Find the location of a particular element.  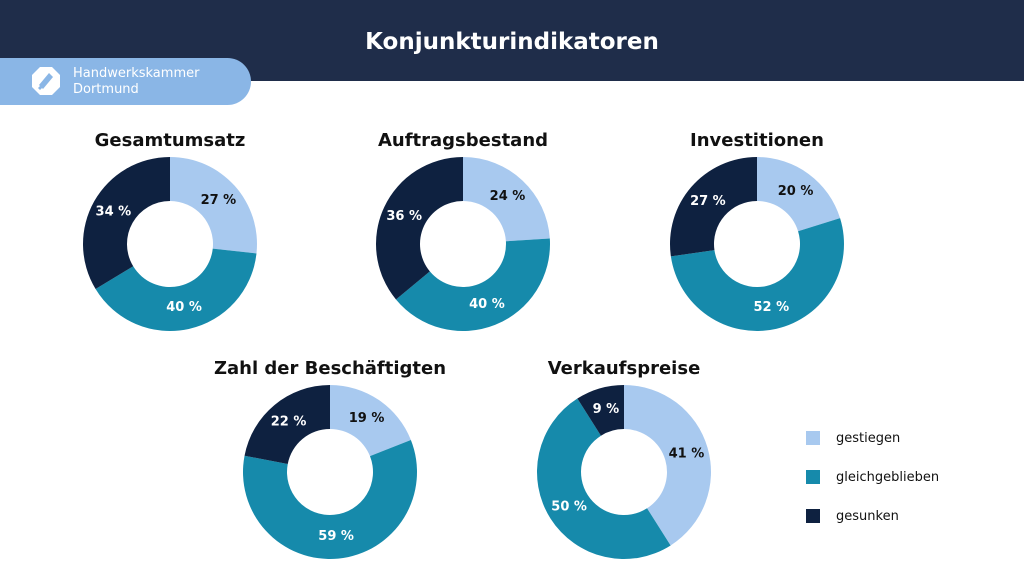

donut-auftragsbestand: 24 % 40 % 36 % is located at coordinates (463, 244).